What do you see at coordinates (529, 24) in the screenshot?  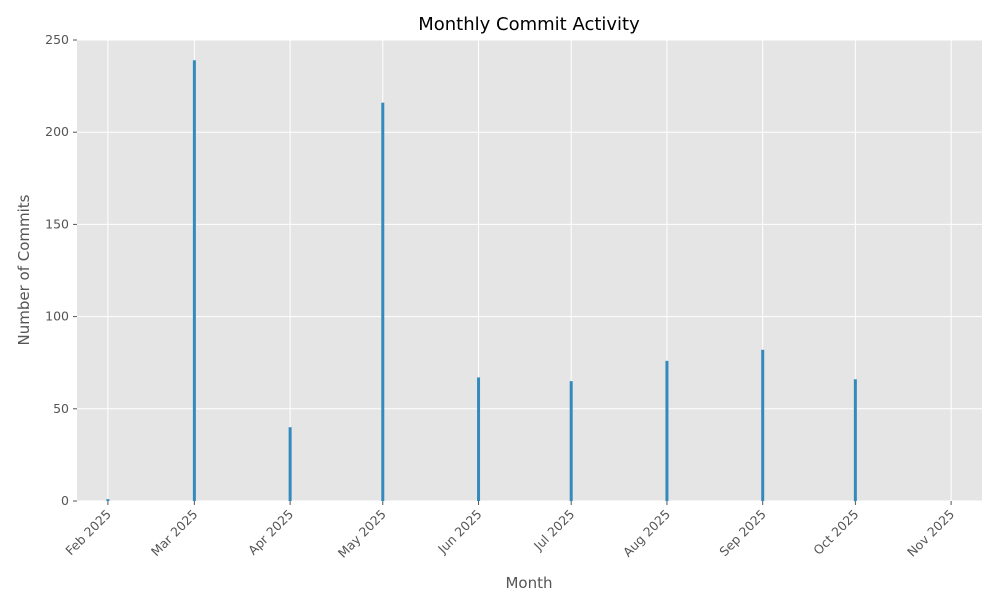 I see `chart-title: Monthly Commit Activity` at bounding box center [529, 24].